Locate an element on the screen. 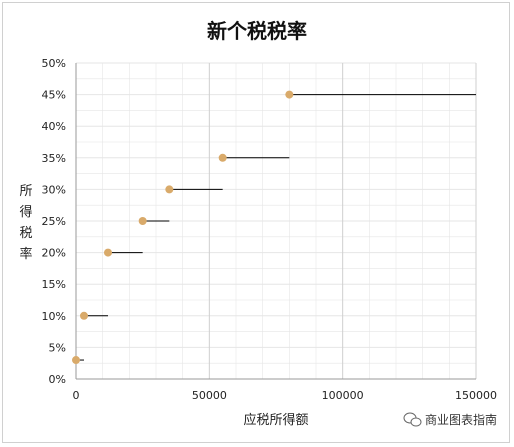  x-tick-label: 100000 is located at coordinates (343, 395).